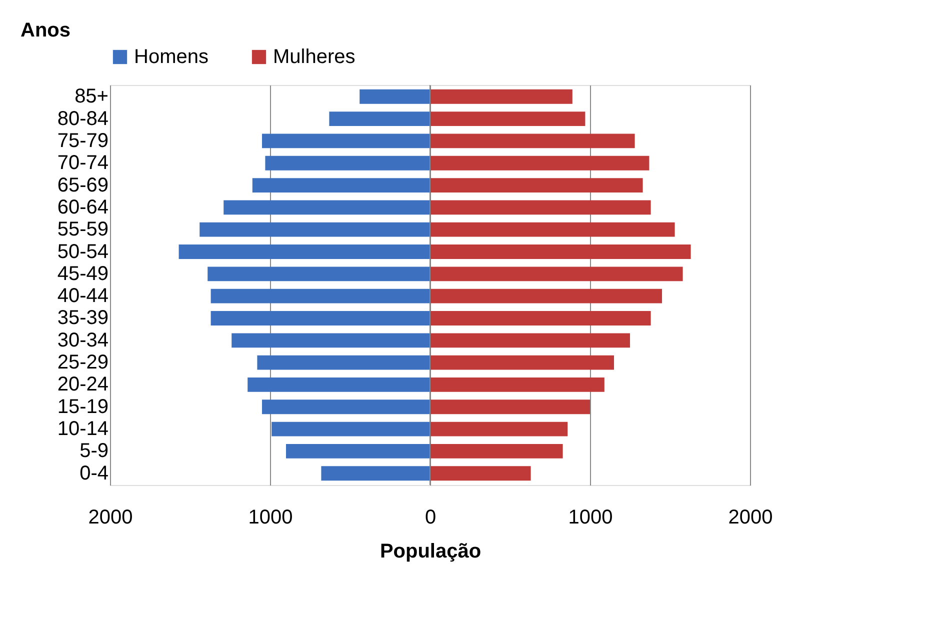 The image size is (929, 632). Describe the element at coordinates (82, 318) in the screenshot. I see `y-tick-label: 35-39` at that location.